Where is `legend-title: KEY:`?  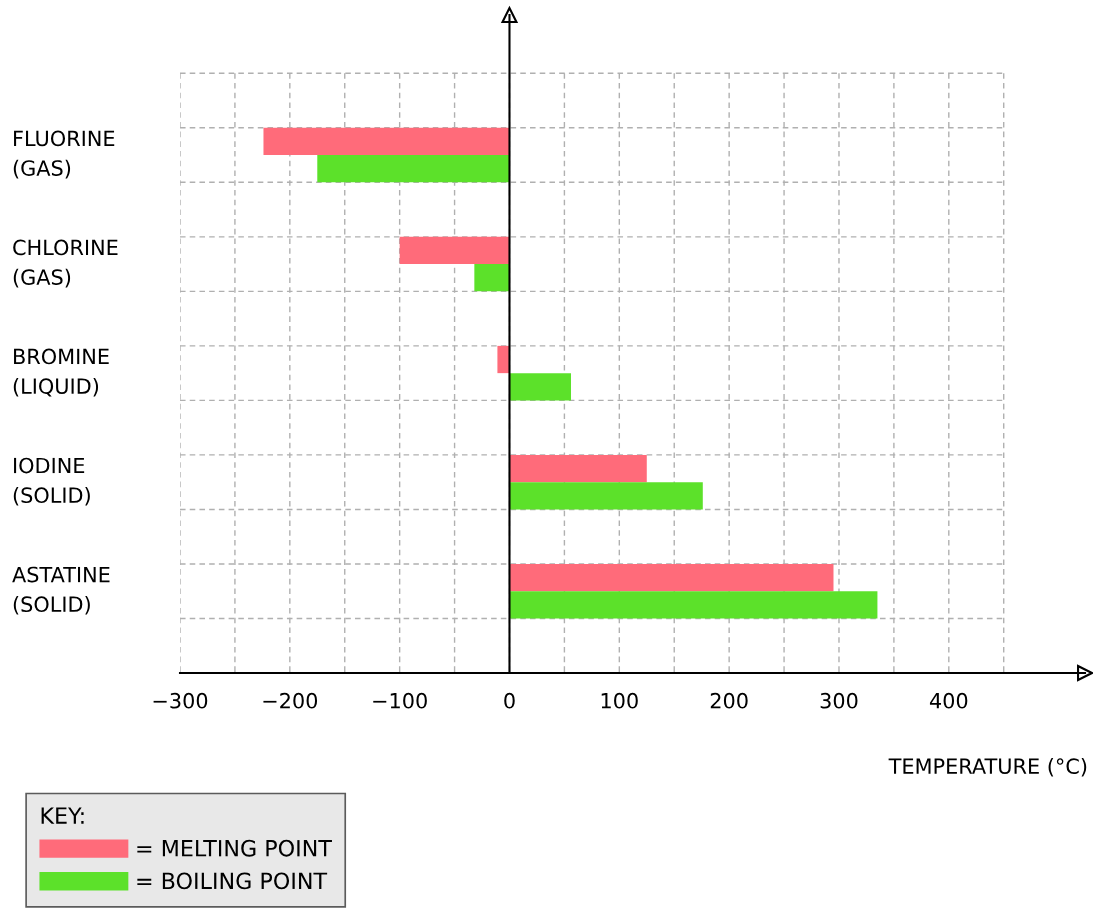 legend-title: KEY: is located at coordinates (62, 815).